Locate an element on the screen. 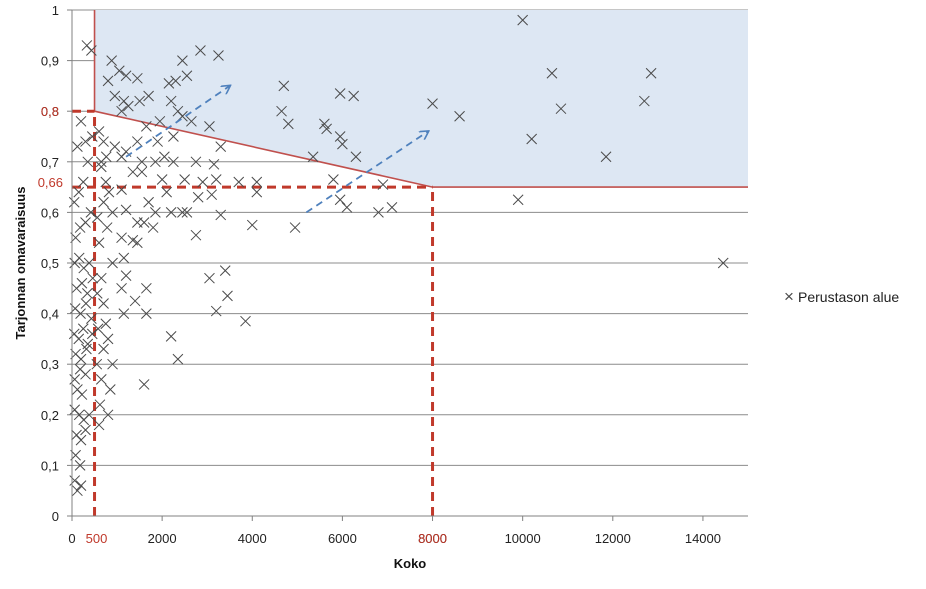 The width and height of the screenshot is (926, 589). y-tick-label: 0,4 is located at coordinates (50, 314).